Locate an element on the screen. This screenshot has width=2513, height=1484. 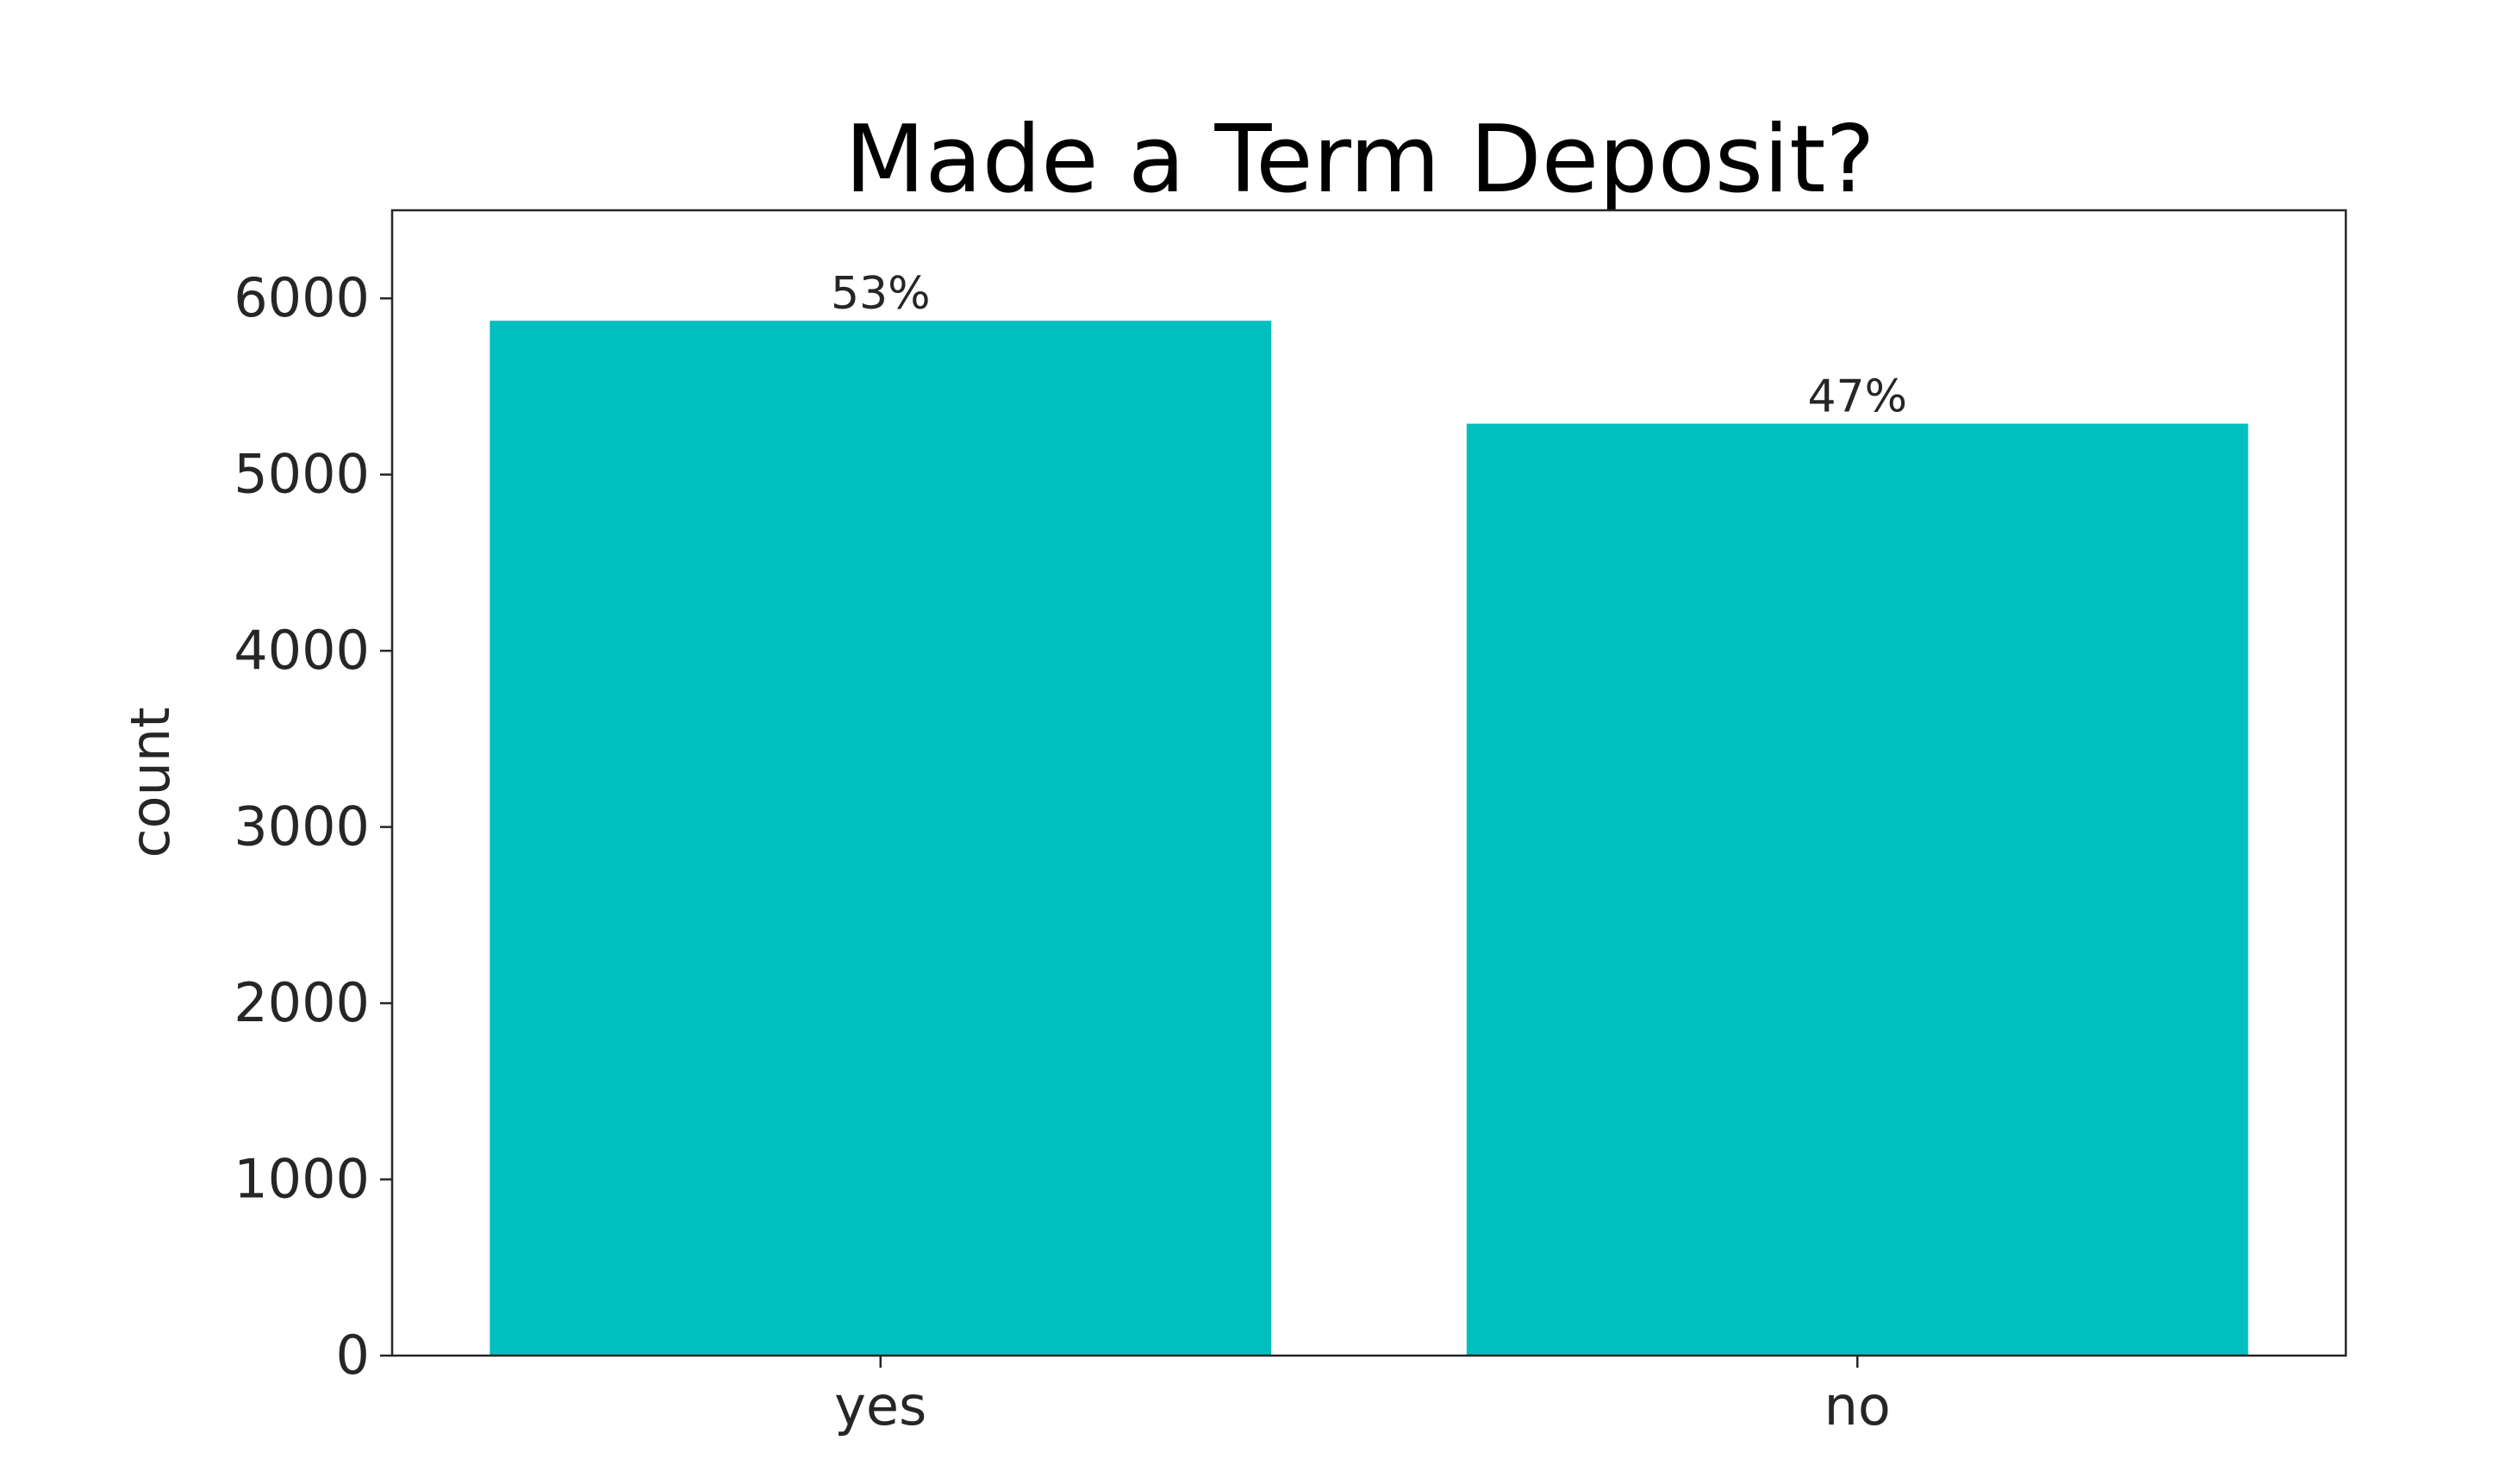
y-tick-label-2000: 2000 is located at coordinates (302, 1003).